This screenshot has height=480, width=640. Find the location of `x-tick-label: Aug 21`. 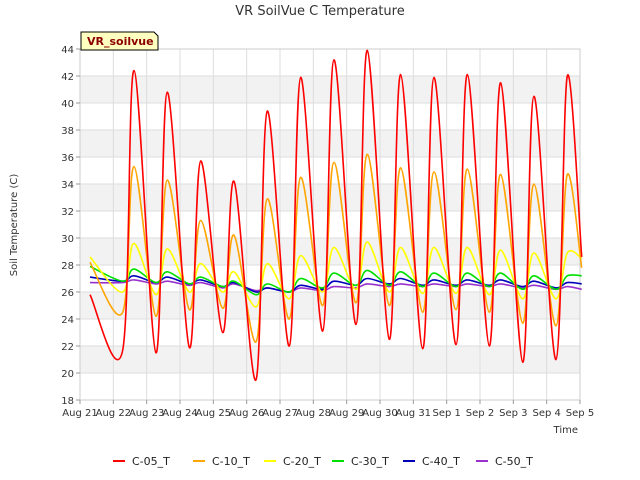

x-tick-label: Aug 21 is located at coordinates (79, 413).